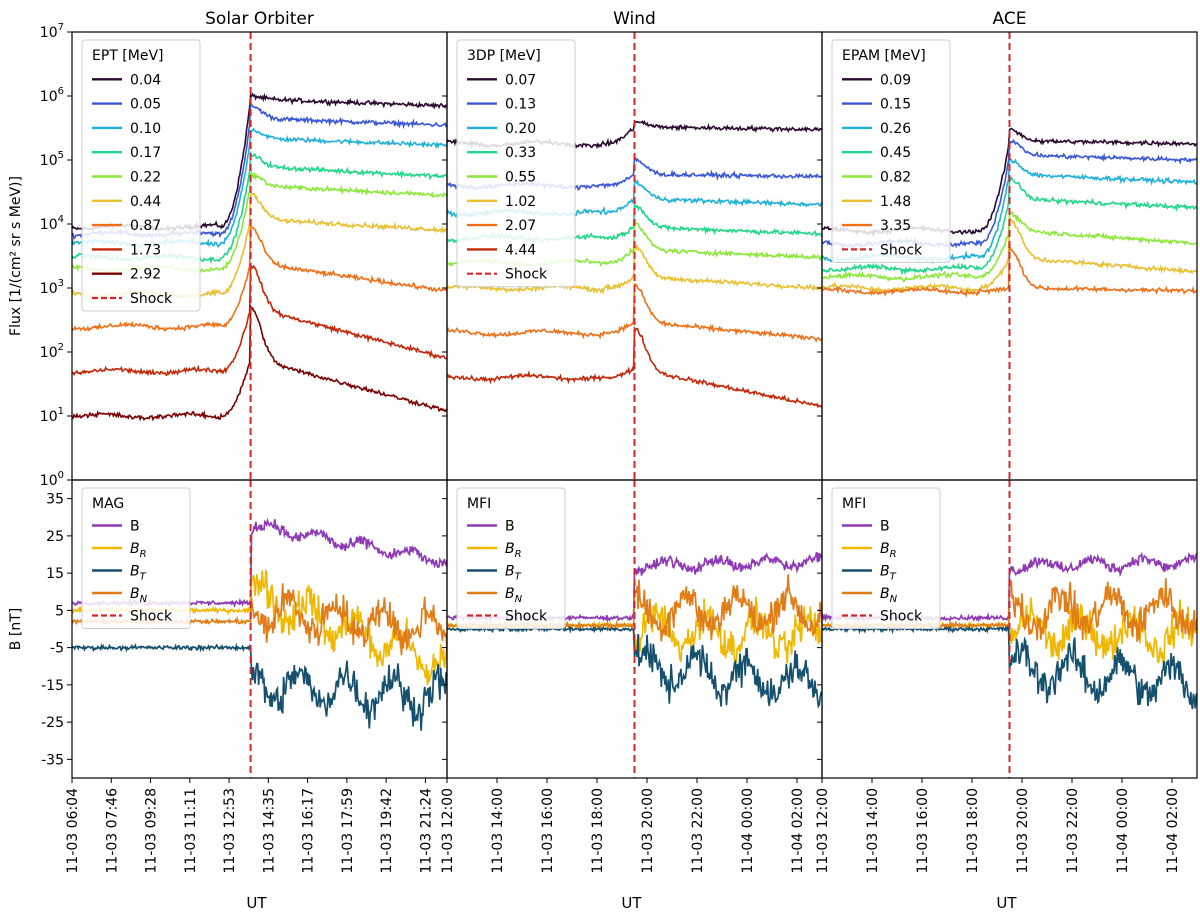  Describe the element at coordinates (57, 649) in the screenshot. I see `y-tick-label: -5` at that location.